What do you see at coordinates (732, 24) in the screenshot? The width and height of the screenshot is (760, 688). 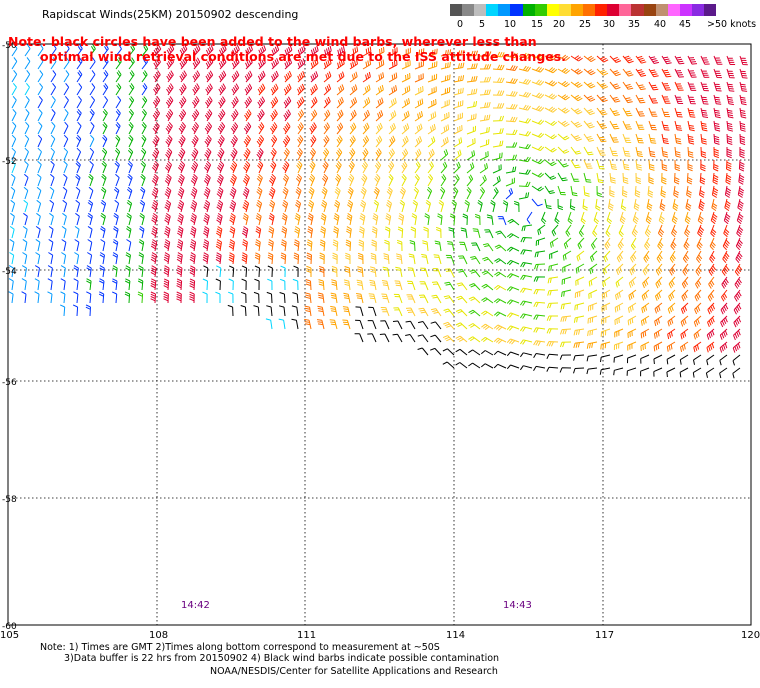 I see `colorbar-tick-label: >50 knots` at bounding box center [732, 24].